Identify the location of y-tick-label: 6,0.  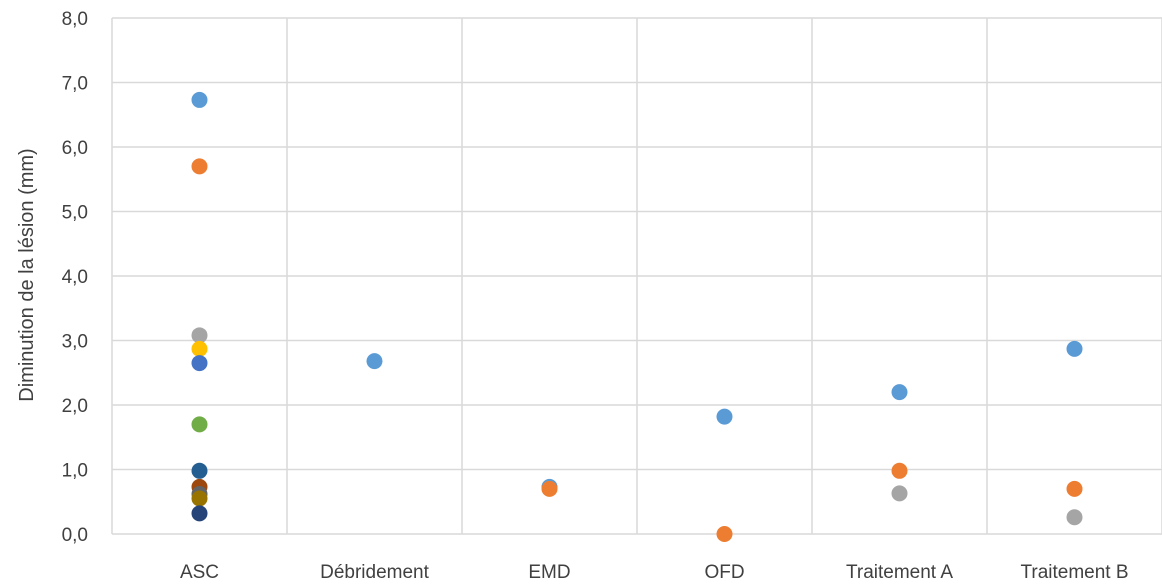
(75, 148).